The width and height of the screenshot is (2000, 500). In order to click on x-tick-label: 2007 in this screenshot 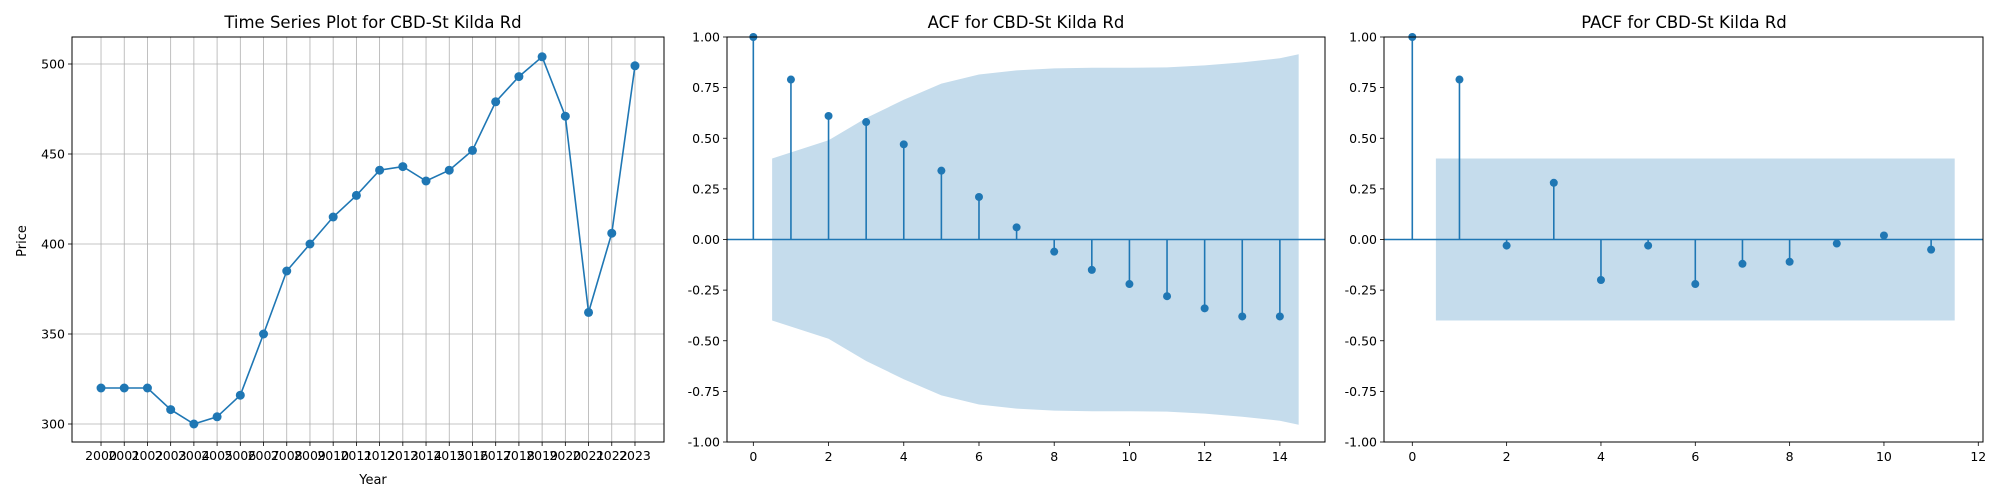, I will do `click(264, 455)`.